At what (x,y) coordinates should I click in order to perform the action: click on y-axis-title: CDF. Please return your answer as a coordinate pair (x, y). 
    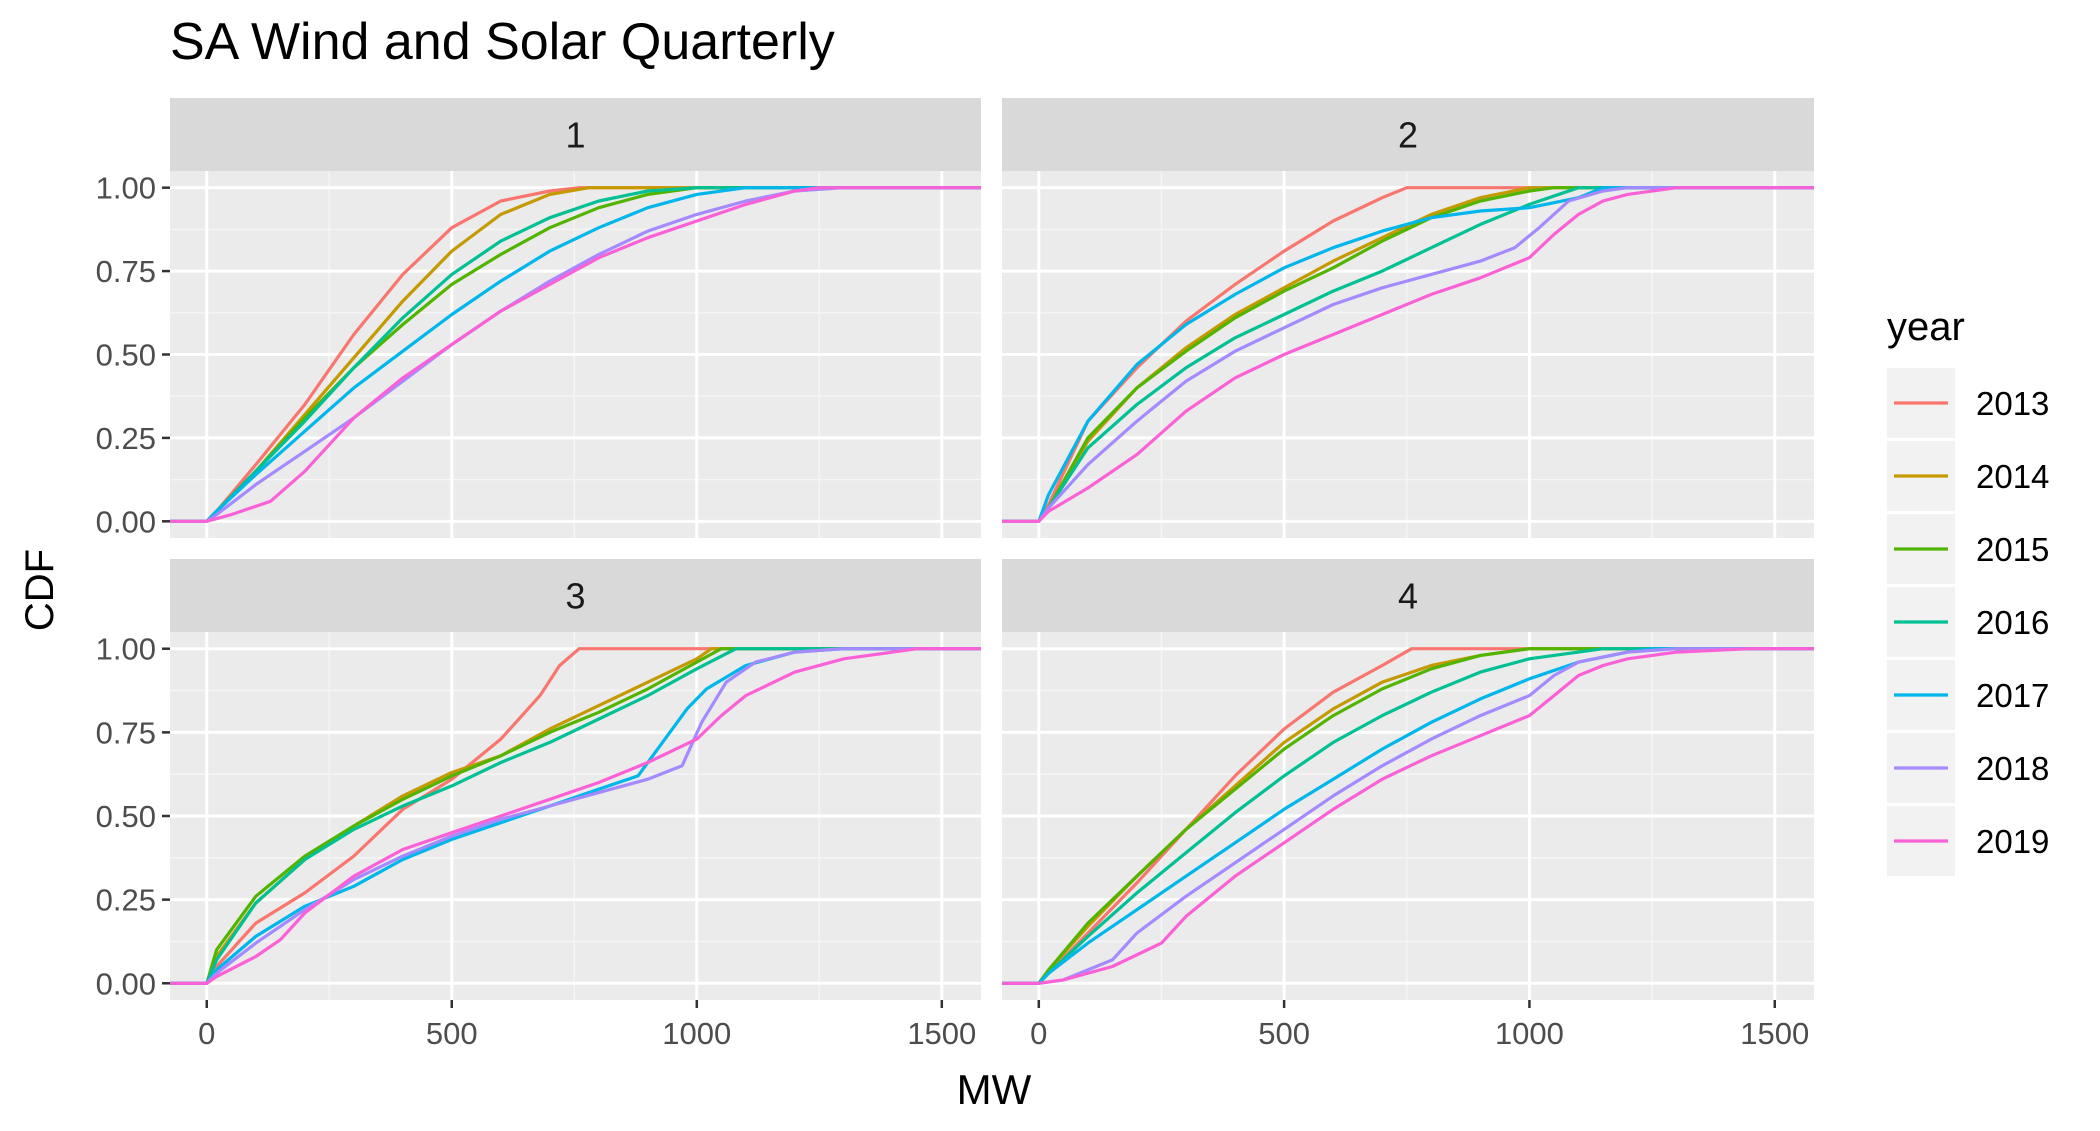
    Looking at the image, I should click on (40, 590).